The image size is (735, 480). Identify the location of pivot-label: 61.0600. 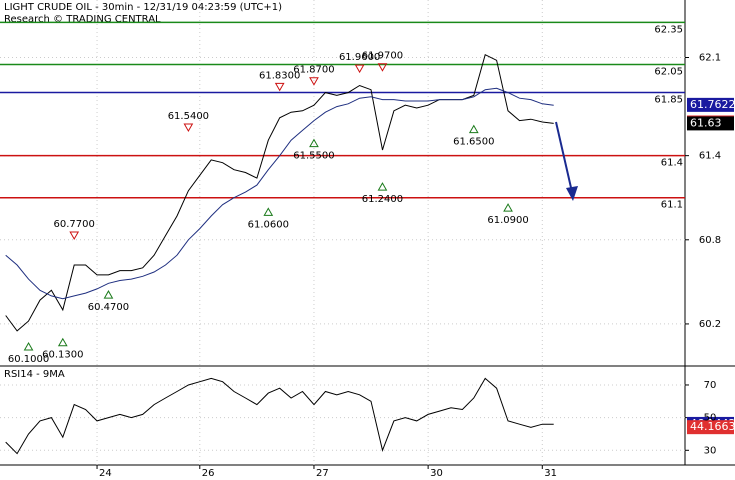
(268, 224).